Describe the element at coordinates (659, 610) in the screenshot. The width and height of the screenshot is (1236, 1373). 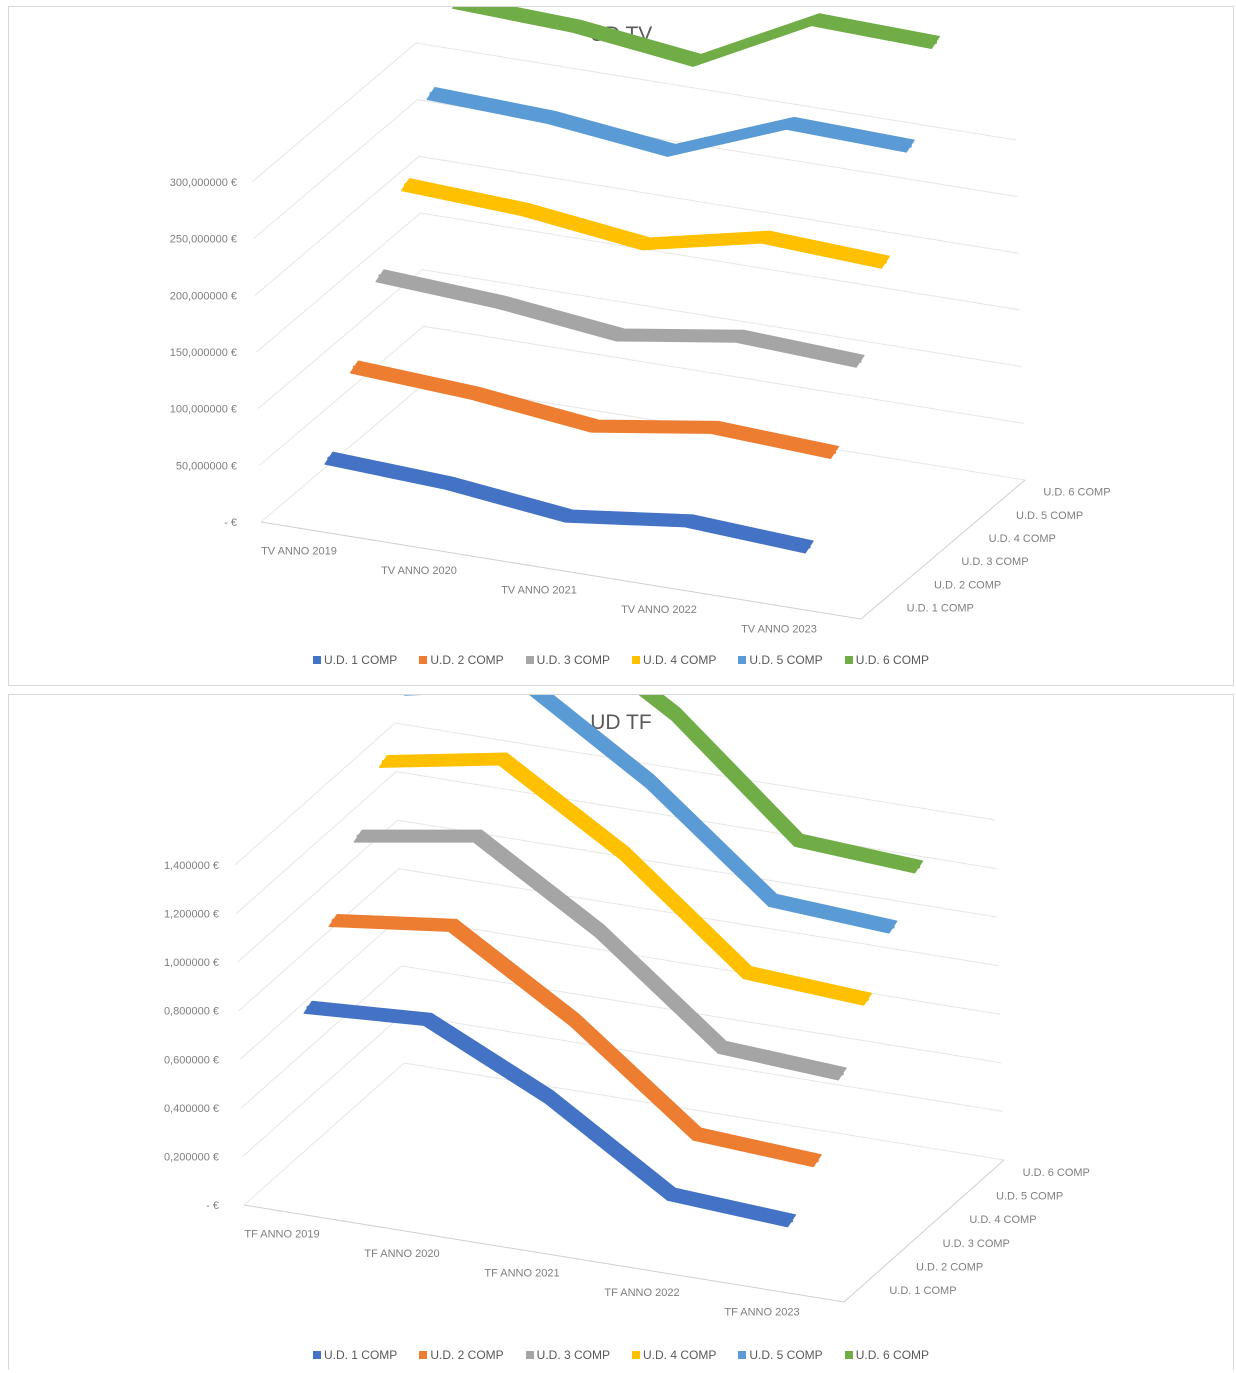
I see `x-tick-label: TV ANNO 2022` at that location.